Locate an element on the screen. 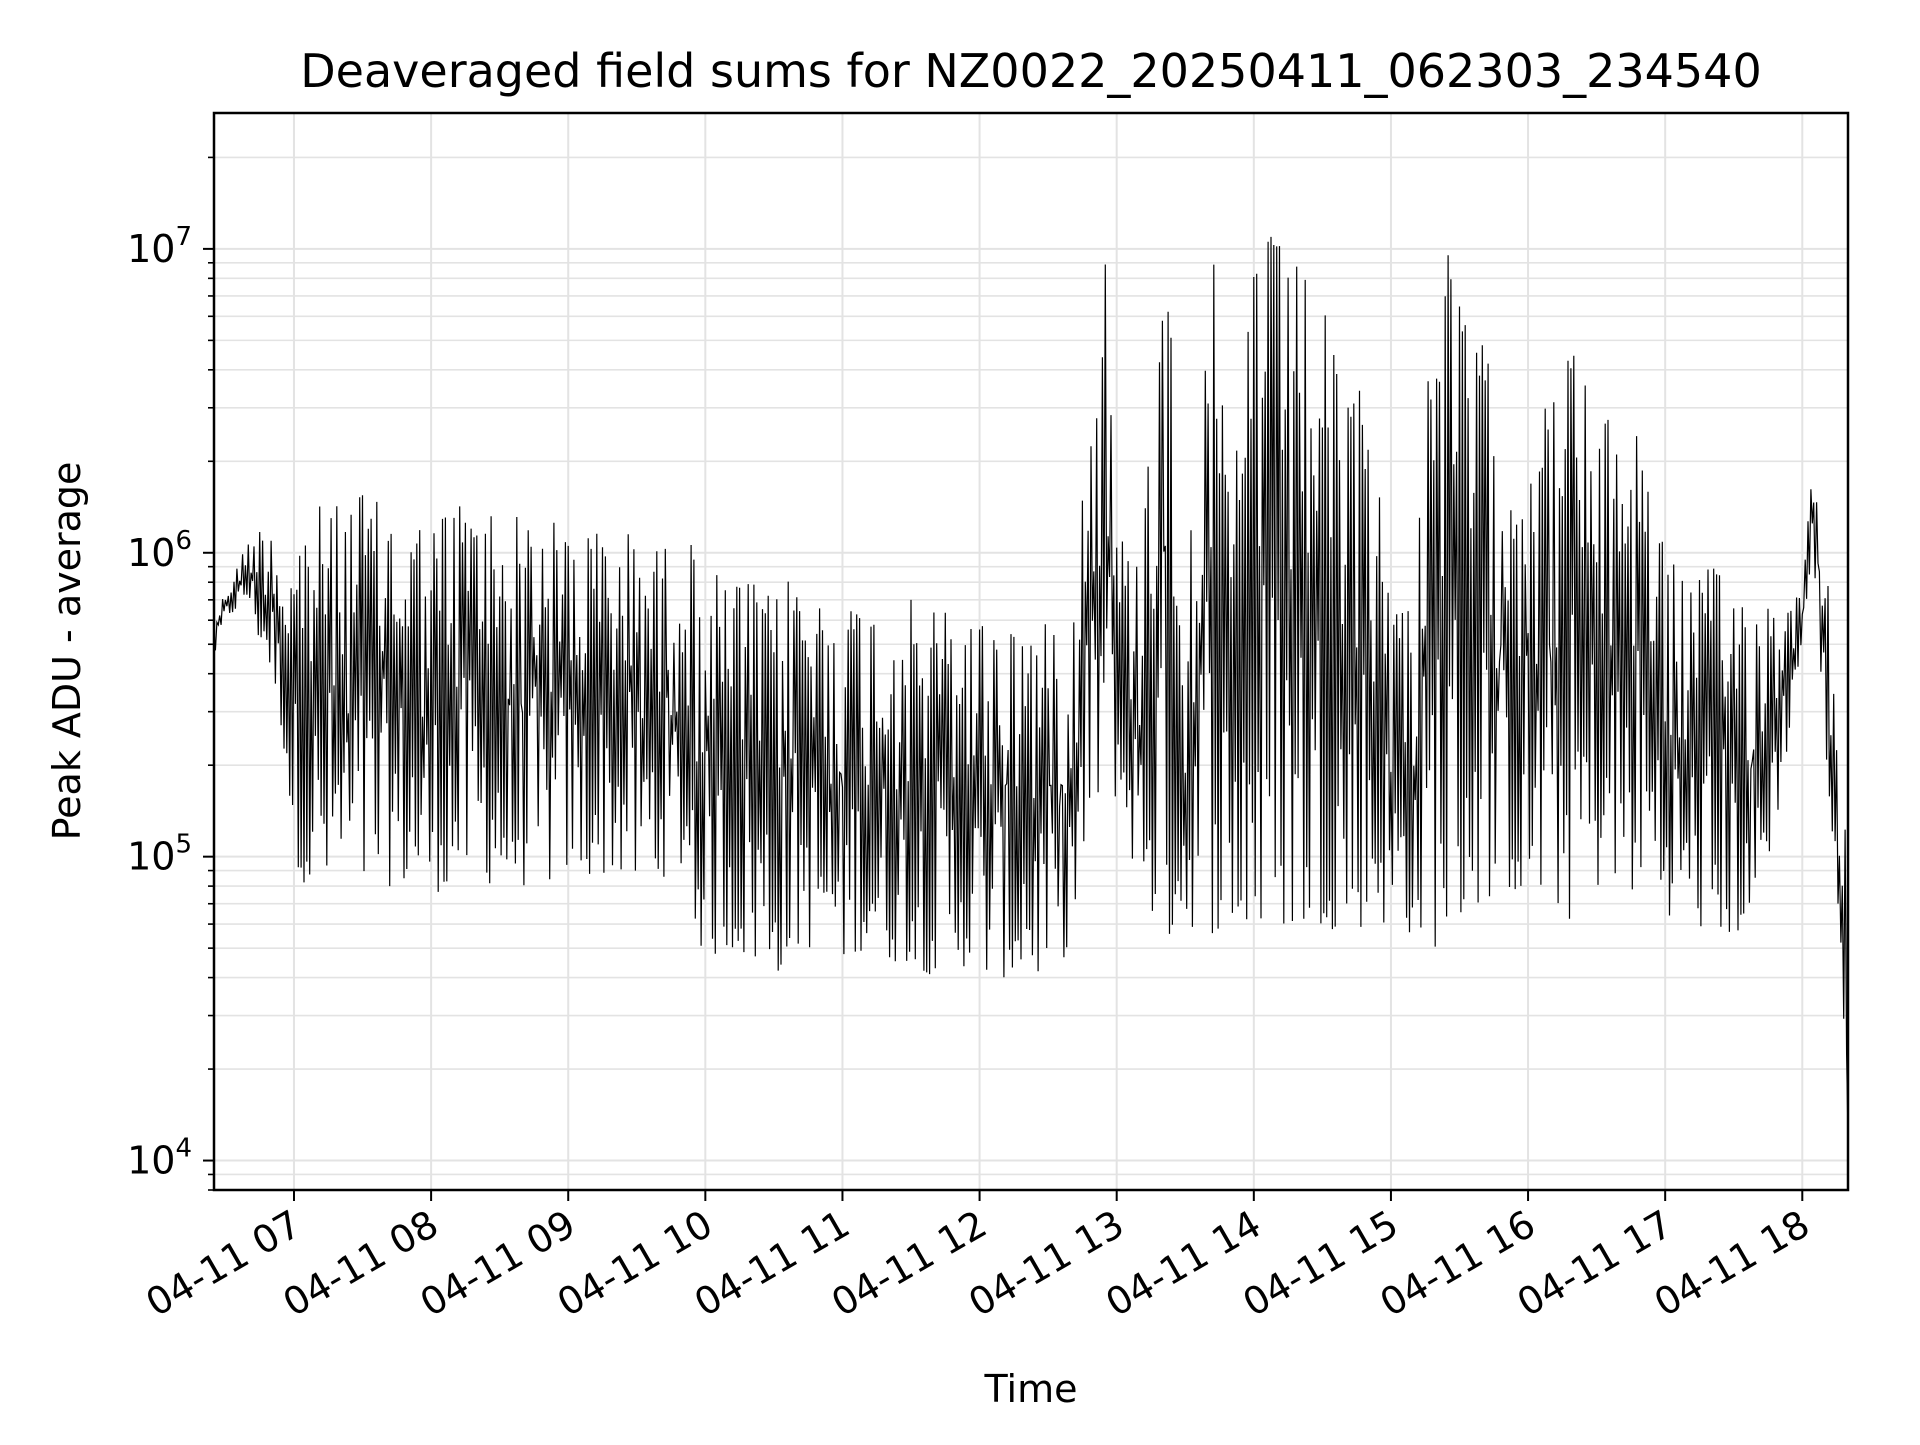  y-tick-label: 104 is located at coordinates (159, 1158).